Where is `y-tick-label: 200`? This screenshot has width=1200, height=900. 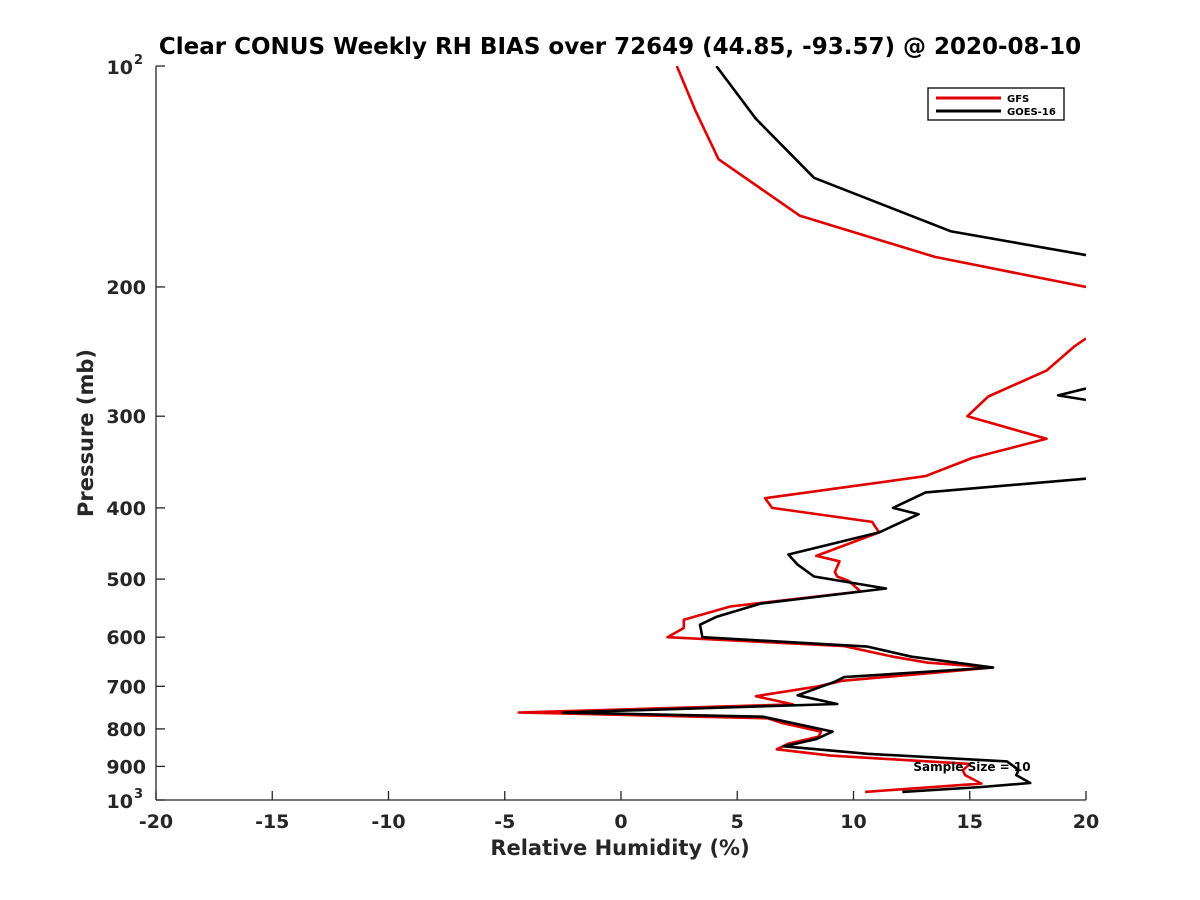
y-tick-label: 200 is located at coordinates (126, 288).